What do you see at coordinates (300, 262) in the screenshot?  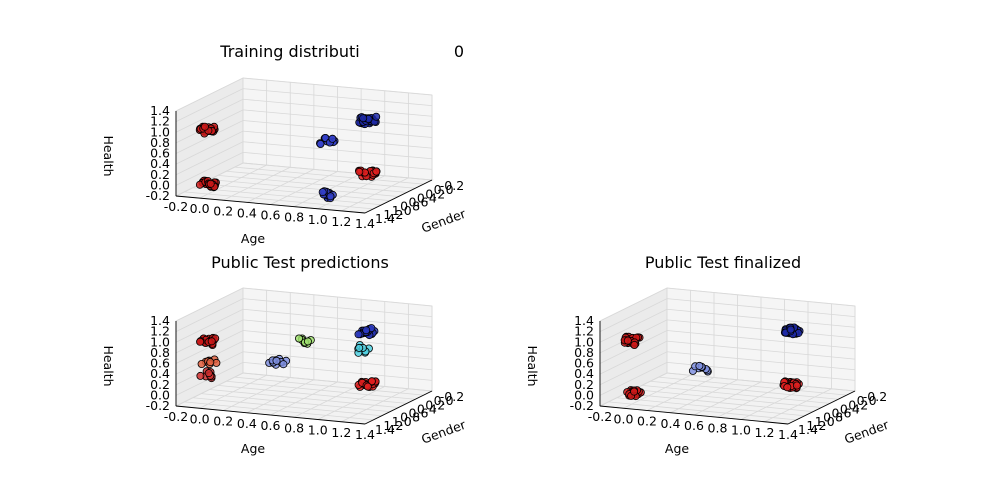 I see `chart-title: Public Test predictions` at bounding box center [300, 262].